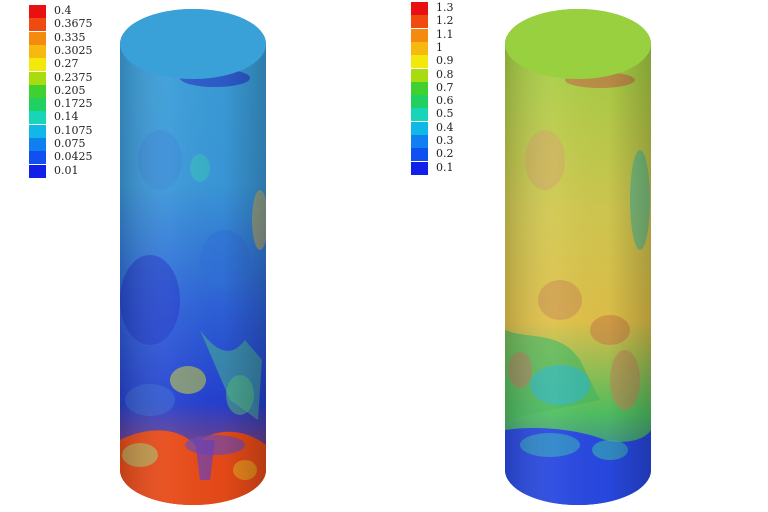 Image resolution: width=768 pixels, height=512 pixels. Describe the element at coordinates (70, 90) in the screenshot. I see `legend-label: 0.205` at that location.